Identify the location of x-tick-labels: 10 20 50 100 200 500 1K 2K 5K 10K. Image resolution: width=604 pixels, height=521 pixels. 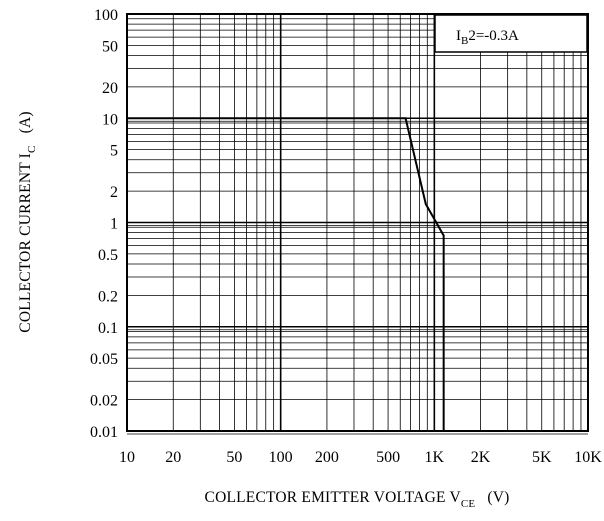
(360, 457).